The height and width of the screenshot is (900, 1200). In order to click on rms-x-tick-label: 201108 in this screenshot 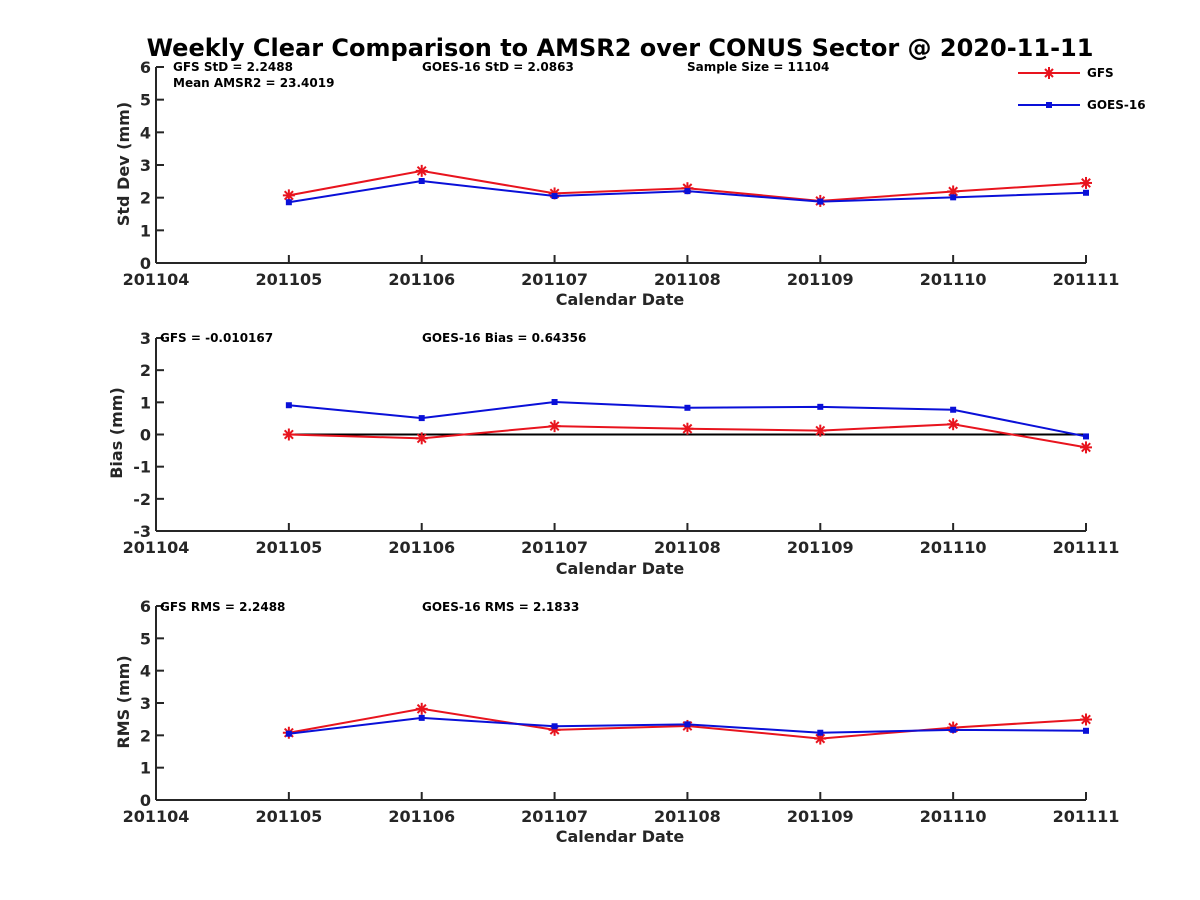, I will do `click(687, 816)`.